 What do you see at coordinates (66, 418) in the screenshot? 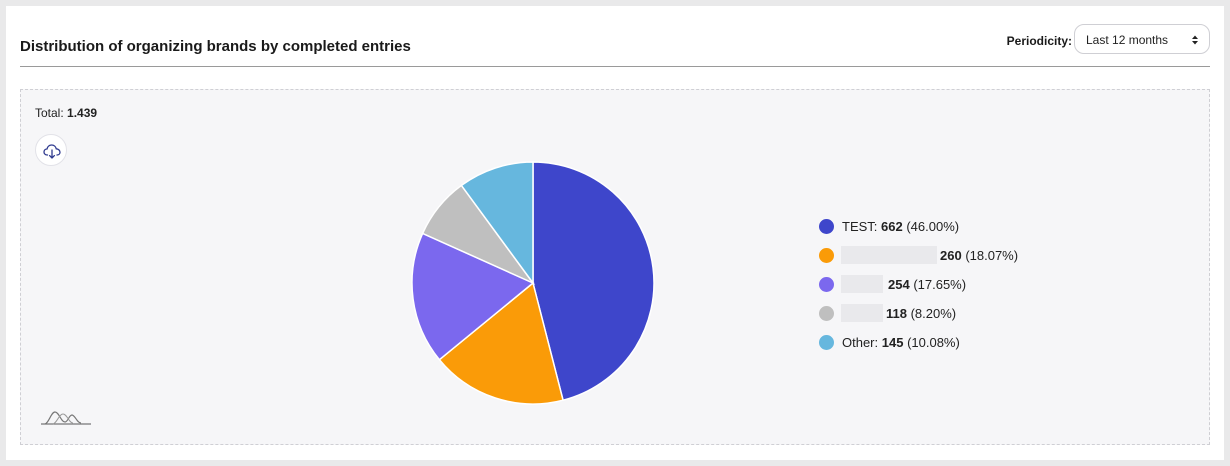
I see `brand-logo-mark` at bounding box center [66, 418].